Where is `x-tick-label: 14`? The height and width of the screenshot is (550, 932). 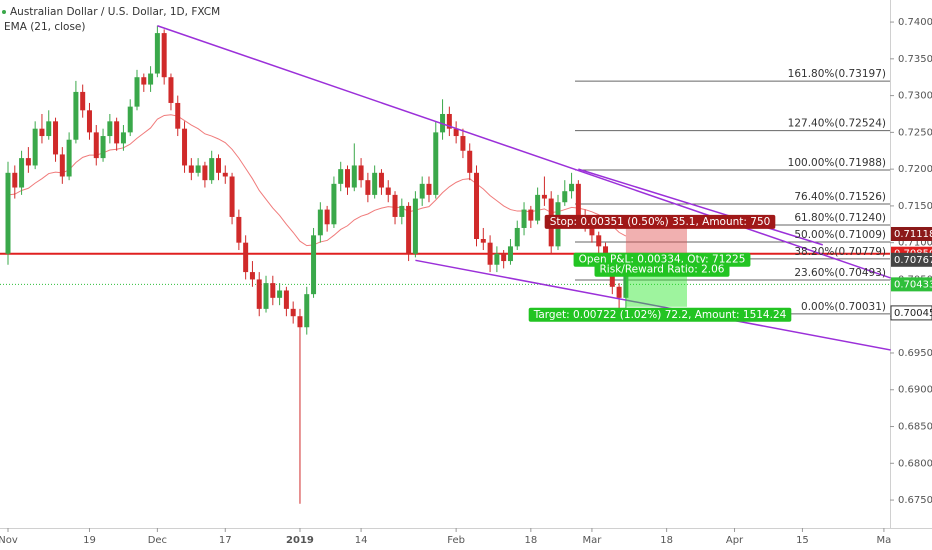 x-tick-label: 14 is located at coordinates (361, 540).